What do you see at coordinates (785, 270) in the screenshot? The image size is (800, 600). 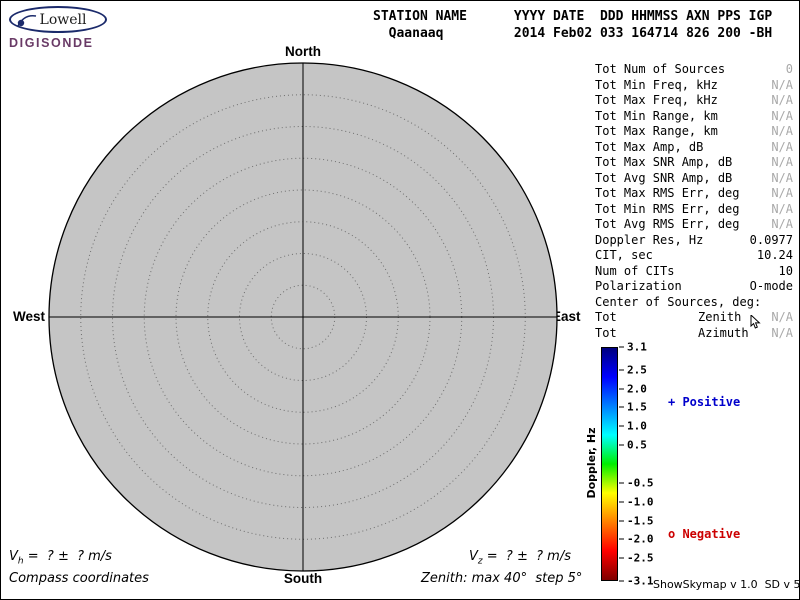 I see `row-value: 10` at bounding box center [785, 270].